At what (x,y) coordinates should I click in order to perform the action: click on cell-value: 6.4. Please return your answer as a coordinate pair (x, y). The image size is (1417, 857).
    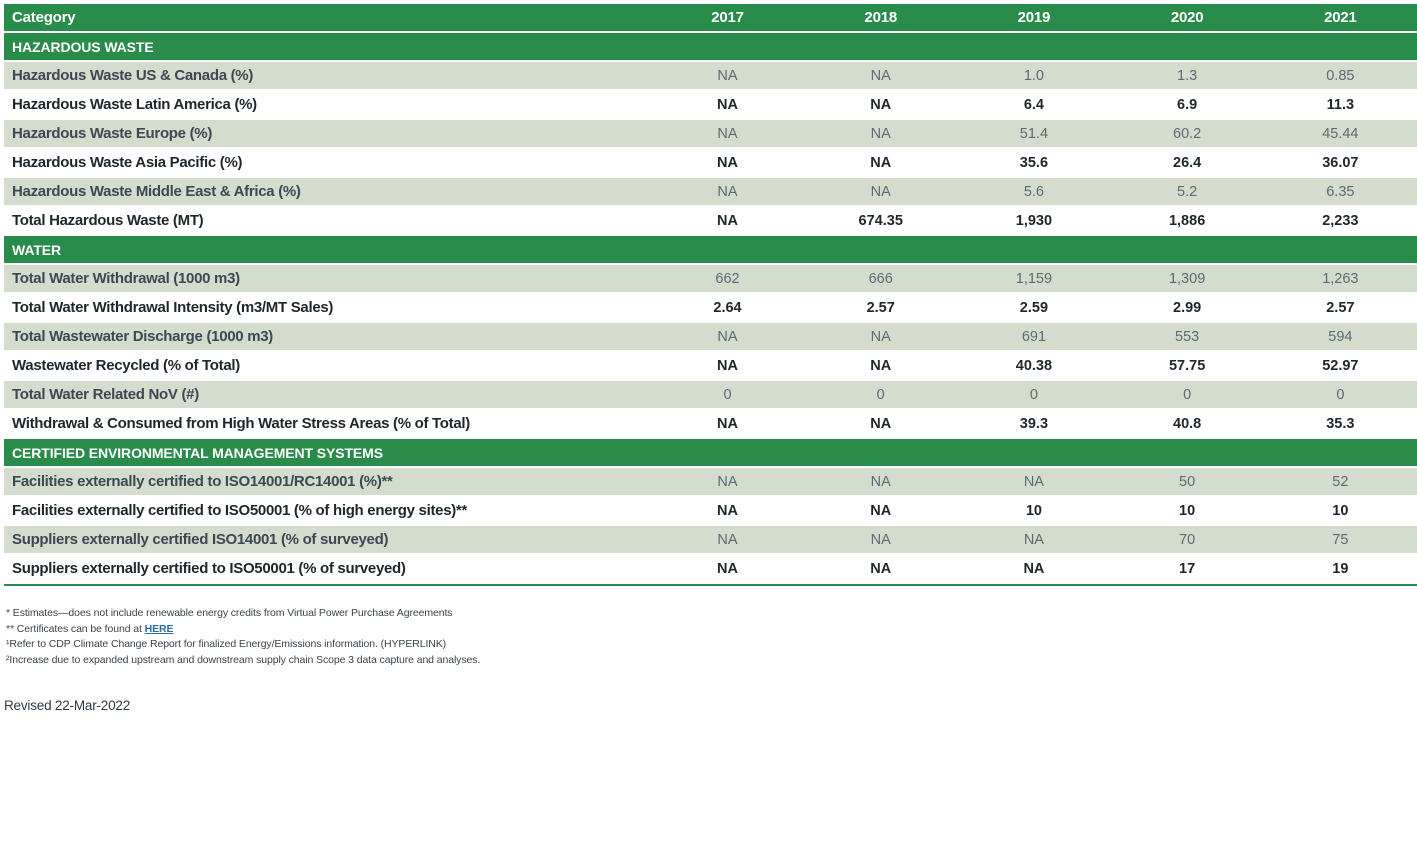
    Looking at the image, I should click on (1034, 104).